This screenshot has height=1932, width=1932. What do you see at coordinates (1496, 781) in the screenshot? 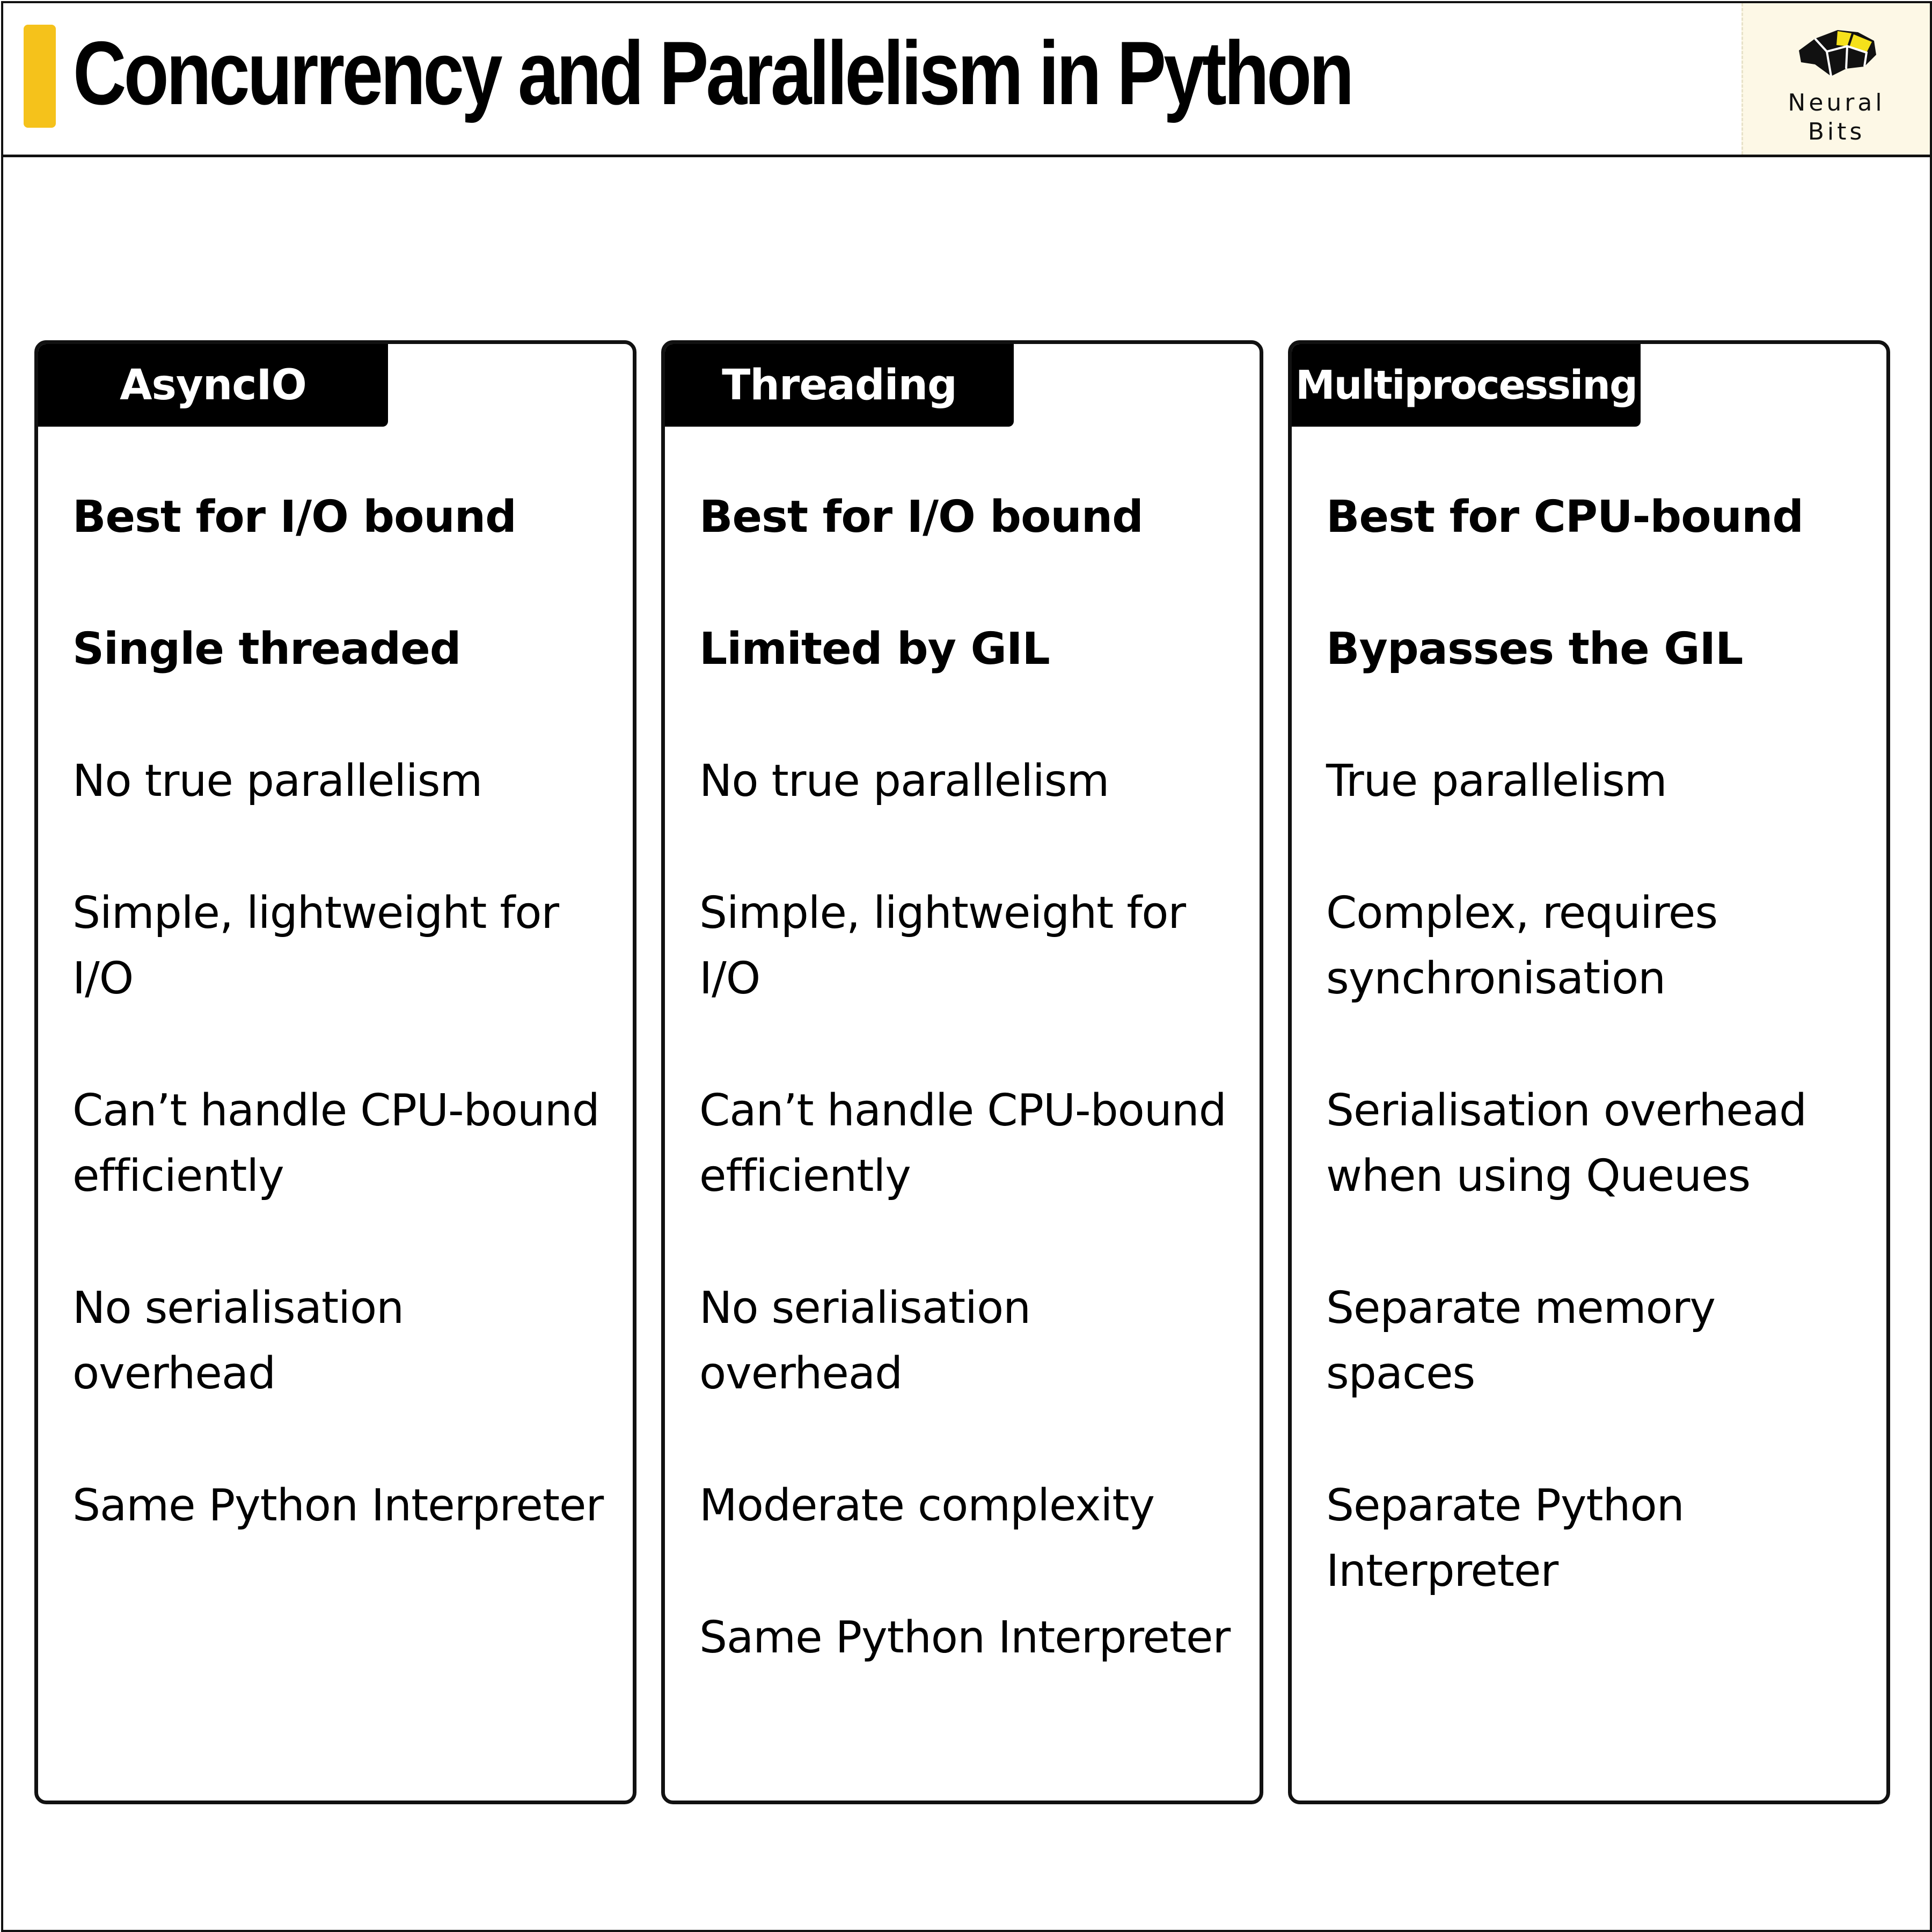
I see `feature-item: True parallelism` at bounding box center [1496, 781].